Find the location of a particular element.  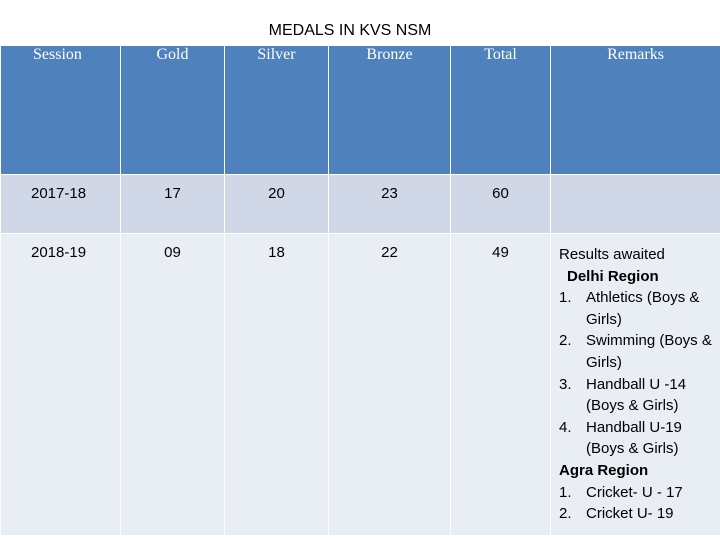

page-title: MEDALS IN KVS NSM is located at coordinates (350, 30).